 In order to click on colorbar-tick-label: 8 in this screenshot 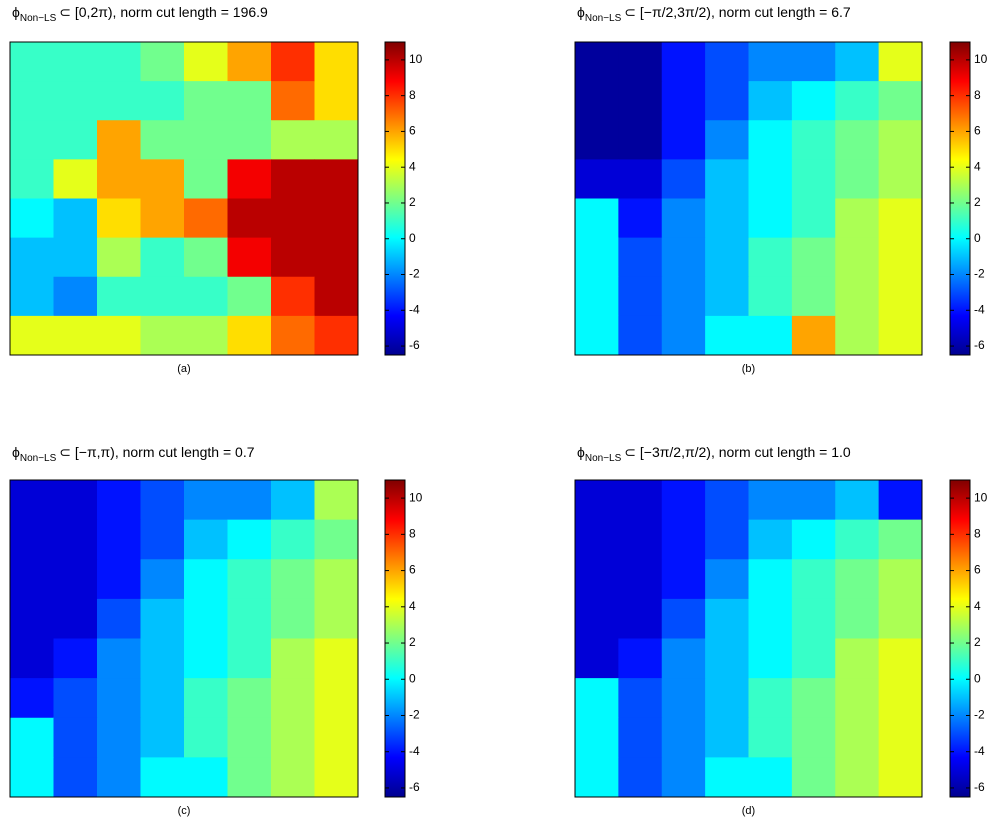, I will do `click(977, 95)`.